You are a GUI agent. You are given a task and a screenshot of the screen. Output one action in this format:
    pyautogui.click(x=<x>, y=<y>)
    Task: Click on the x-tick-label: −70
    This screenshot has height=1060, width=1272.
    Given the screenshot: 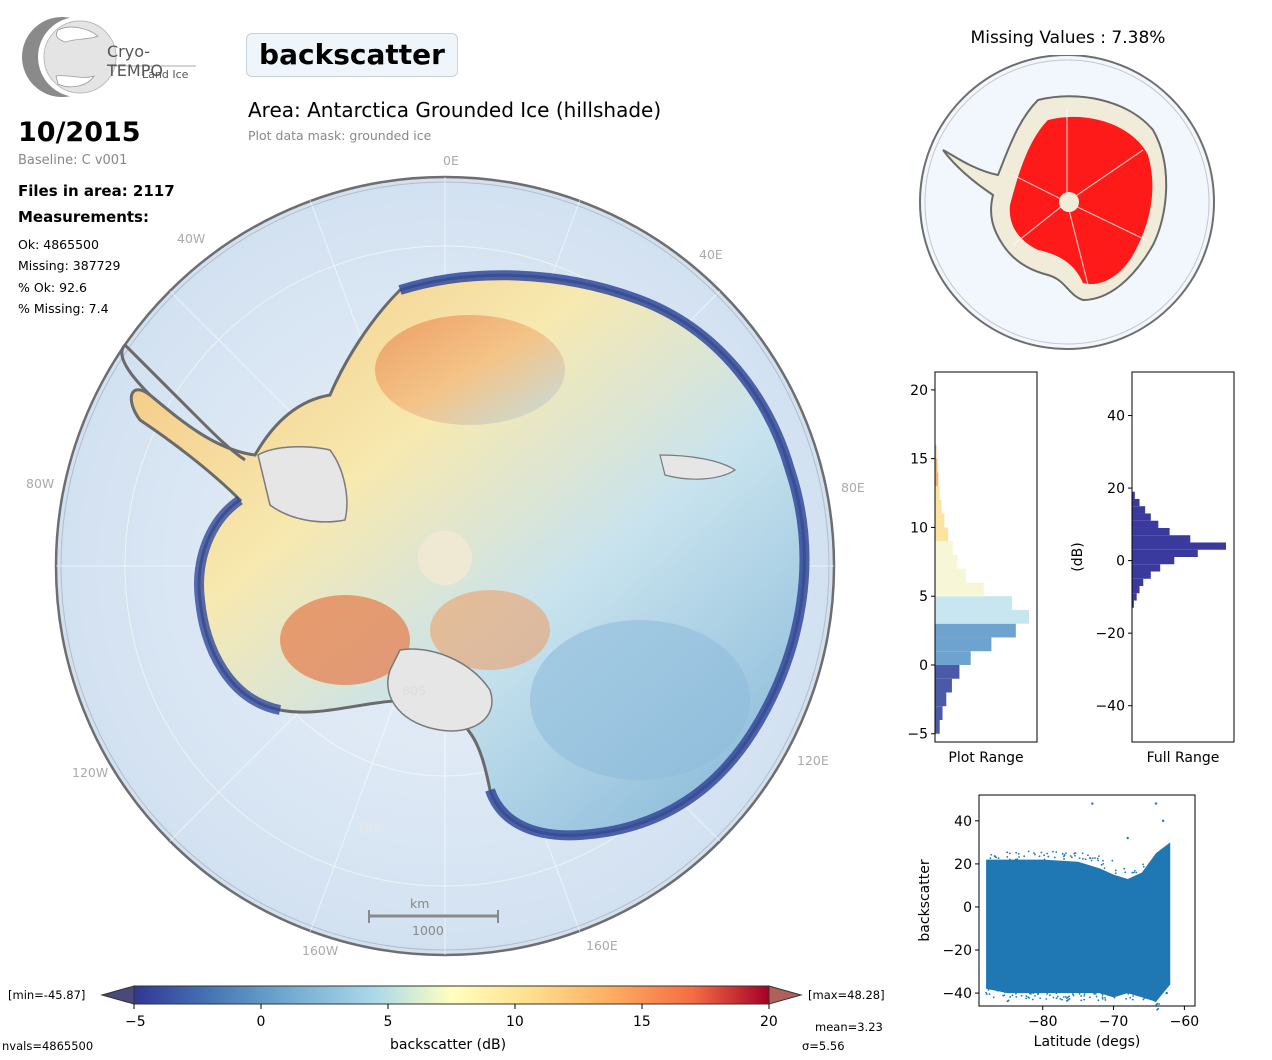 What is the action you would take?
    pyautogui.click(x=1114, y=1022)
    